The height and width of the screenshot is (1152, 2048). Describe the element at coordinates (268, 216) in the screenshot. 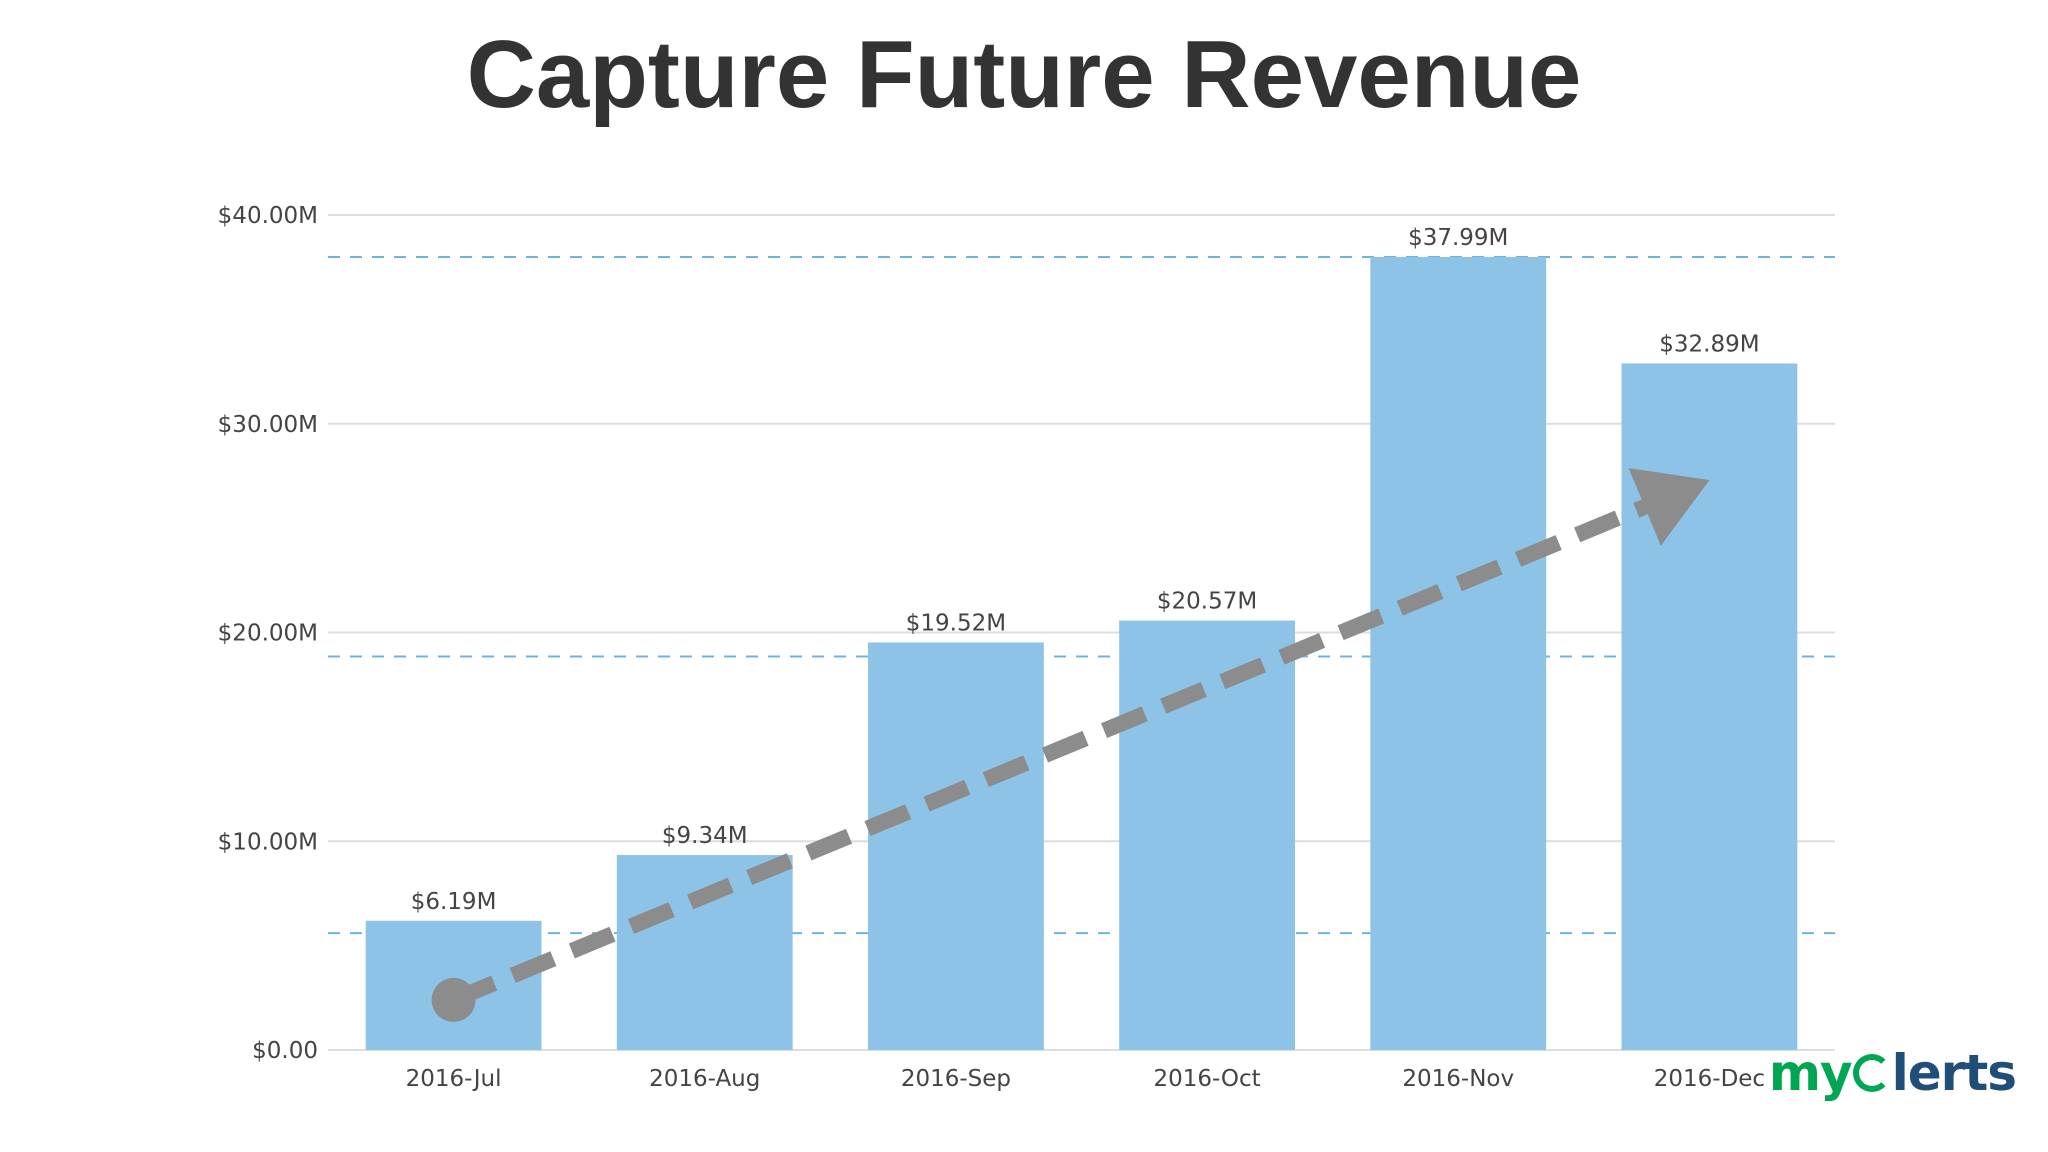

I see `y-tick-label: $40.00M` at that location.